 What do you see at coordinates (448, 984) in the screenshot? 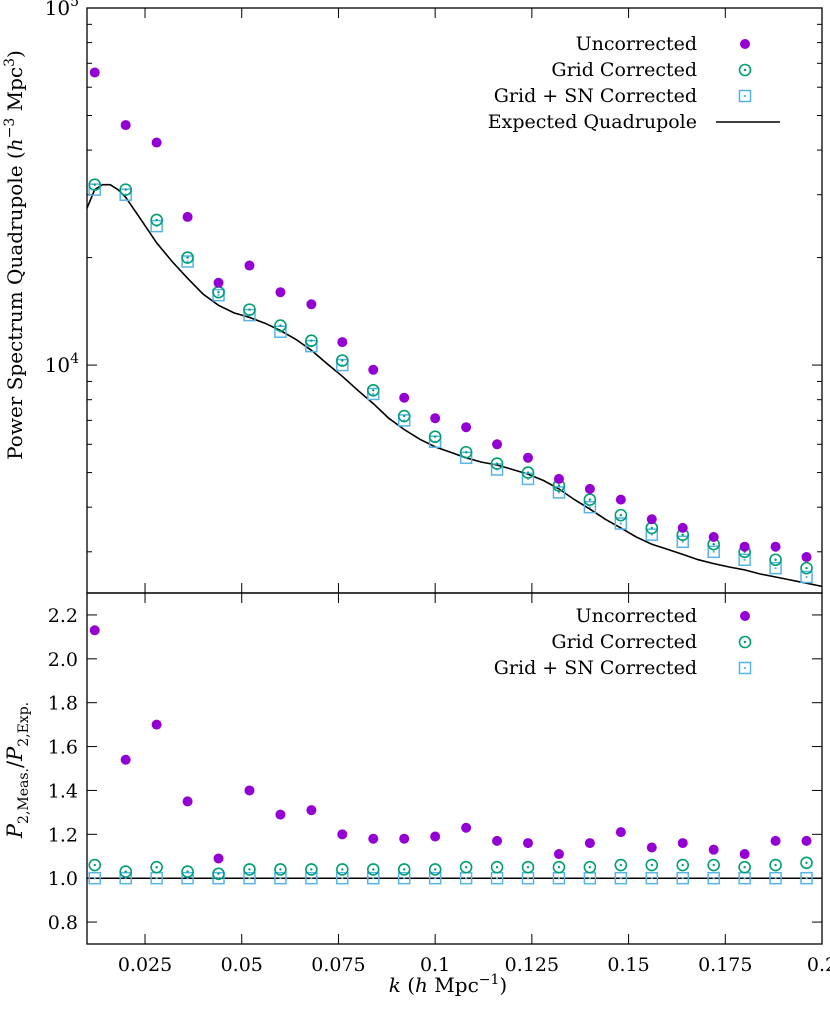
I see `x-axis-label: k (h Mpc−1)` at bounding box center [448, 984].